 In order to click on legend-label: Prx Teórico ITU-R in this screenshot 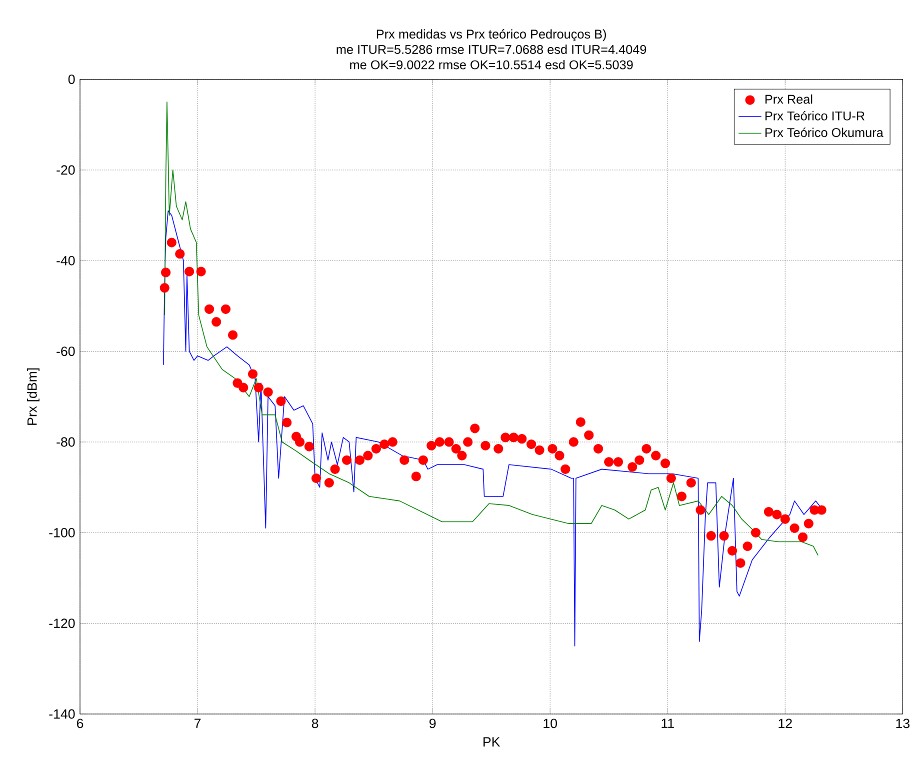, I will do `click(814, 115)`.